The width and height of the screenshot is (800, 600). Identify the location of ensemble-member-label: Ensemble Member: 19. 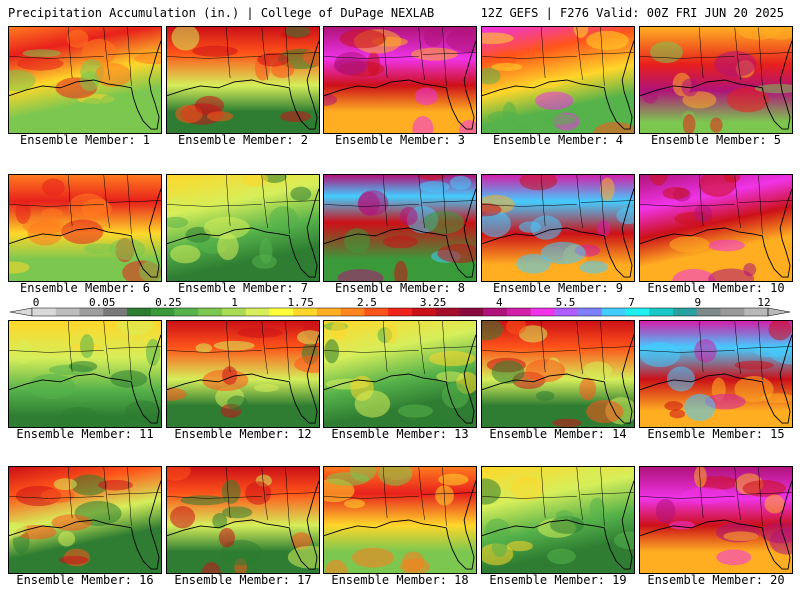
(558, 580).